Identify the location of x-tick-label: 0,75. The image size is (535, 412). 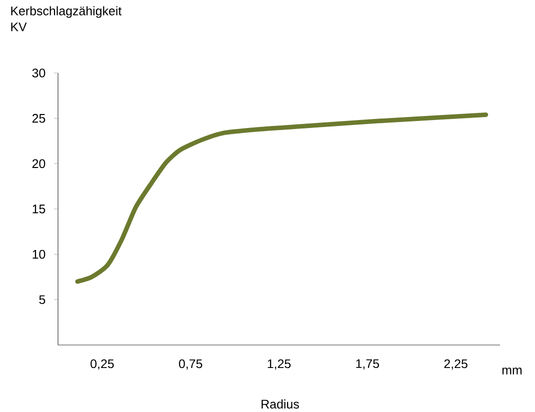
(190, 364).